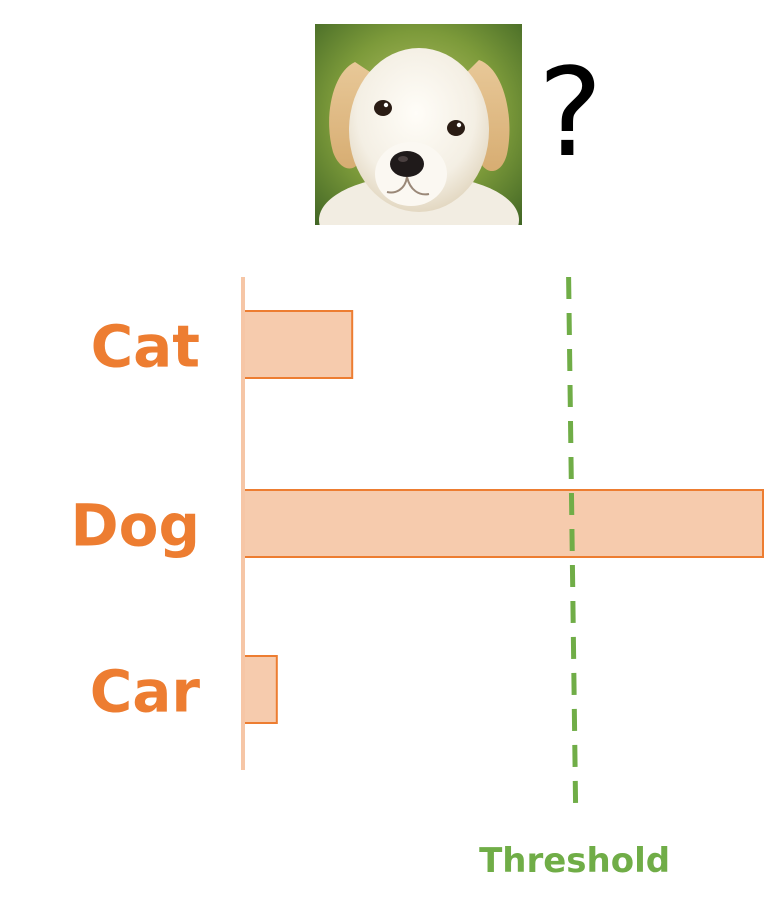 This screenshot has width=764, height=908. What do you see at coordinates (503, 523) in the screenshot?
I see `bar-dog` at bounding box center [503, 523].